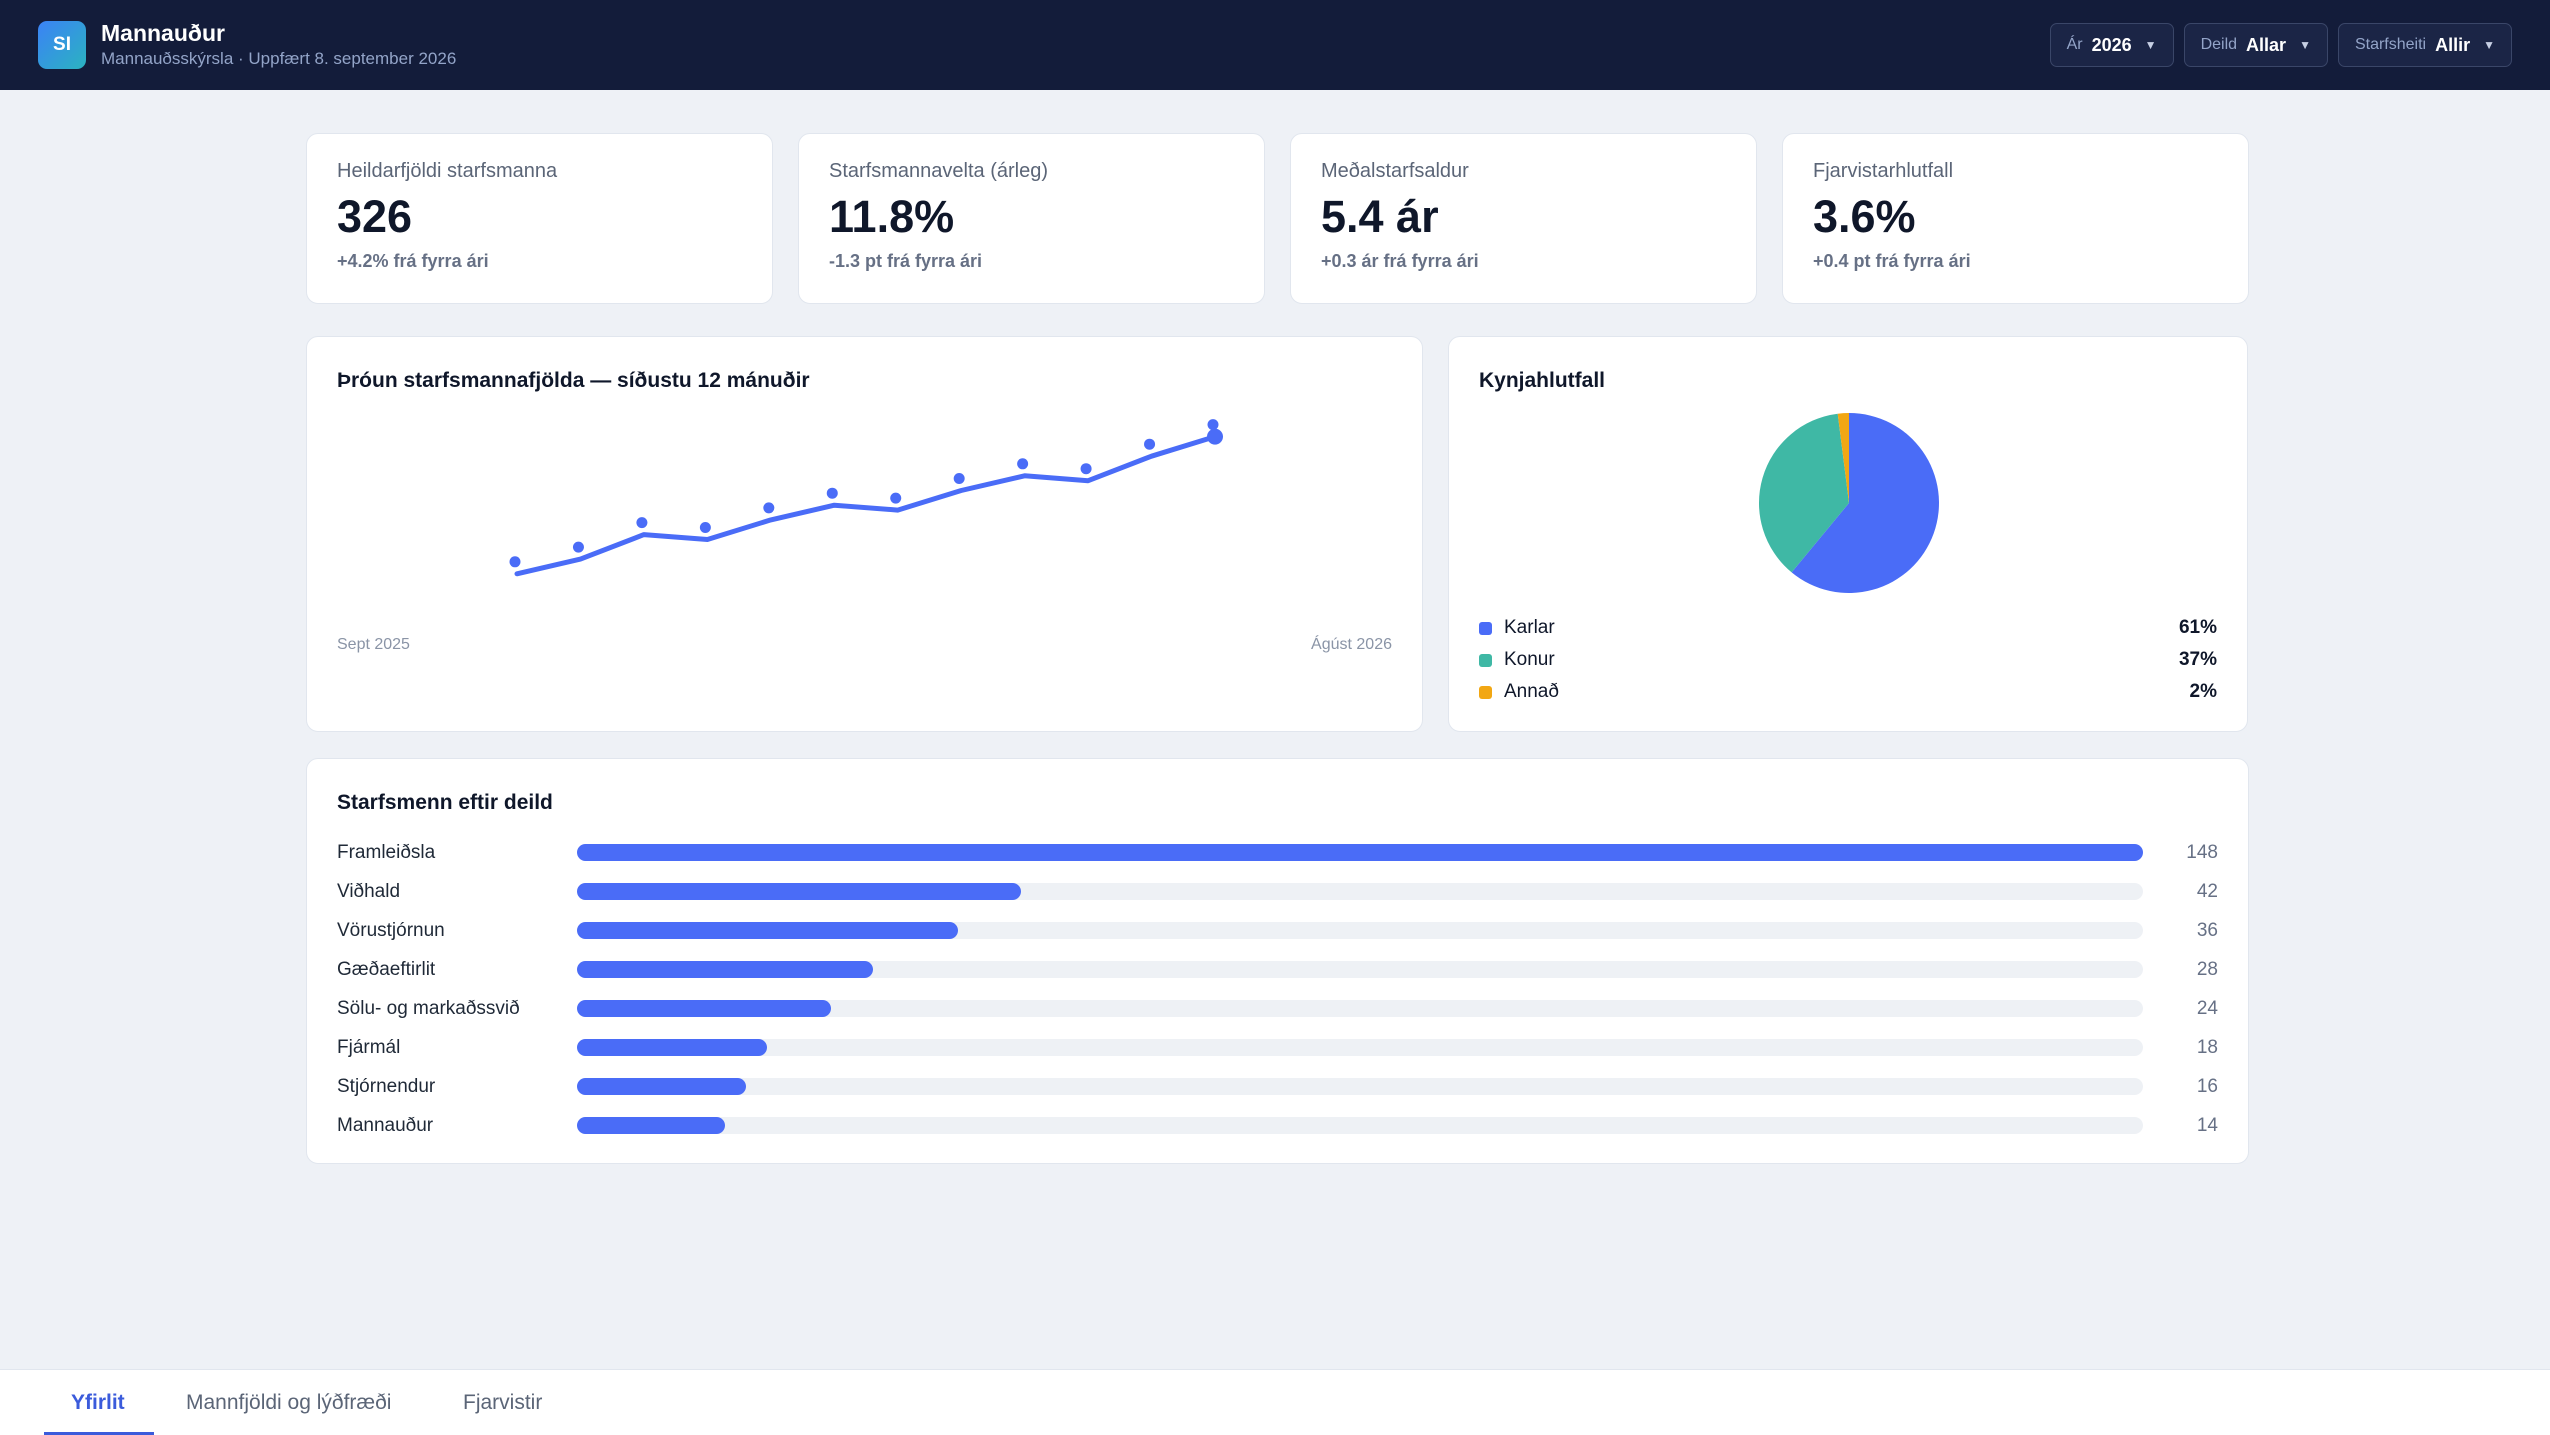  I want to click on department-row: Mannauður 14, so click(1277, 1125).